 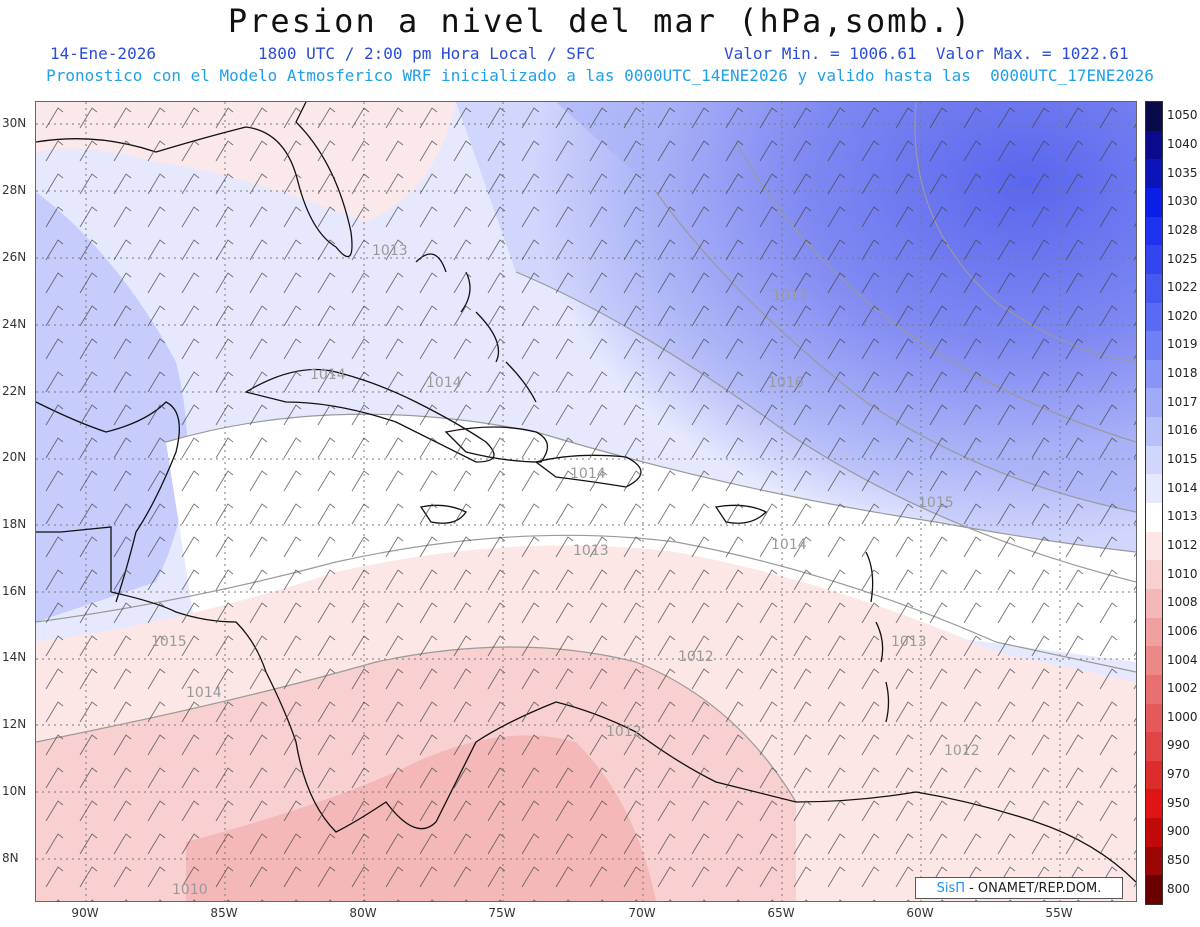 I want to click on colorbar-label: 990, so click(x=1178, y=745).